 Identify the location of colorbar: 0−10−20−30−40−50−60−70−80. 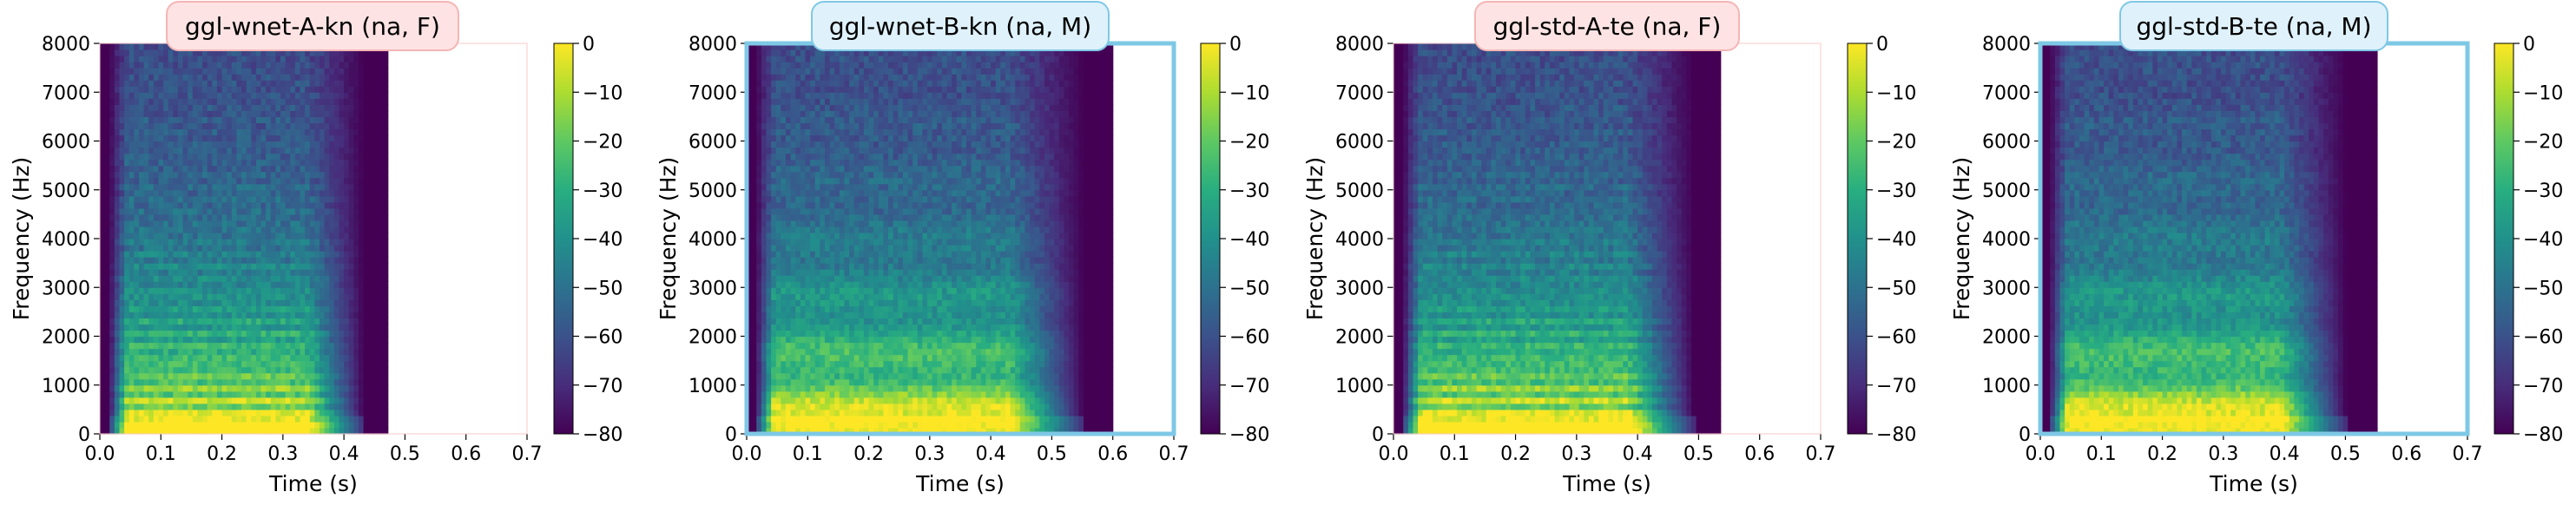
(588, 240).